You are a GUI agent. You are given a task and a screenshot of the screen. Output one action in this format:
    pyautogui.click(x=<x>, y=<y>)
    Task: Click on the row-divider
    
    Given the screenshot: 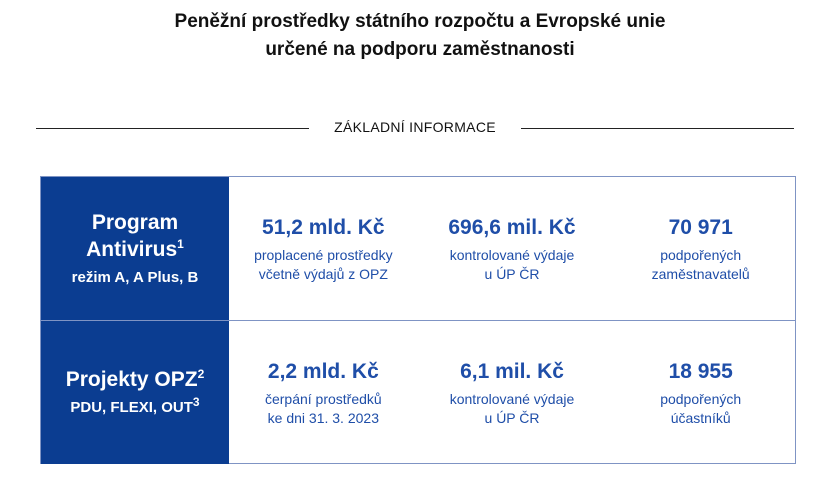 What is the action you would take?
    pyautogui.click(x=418, y=320)
    